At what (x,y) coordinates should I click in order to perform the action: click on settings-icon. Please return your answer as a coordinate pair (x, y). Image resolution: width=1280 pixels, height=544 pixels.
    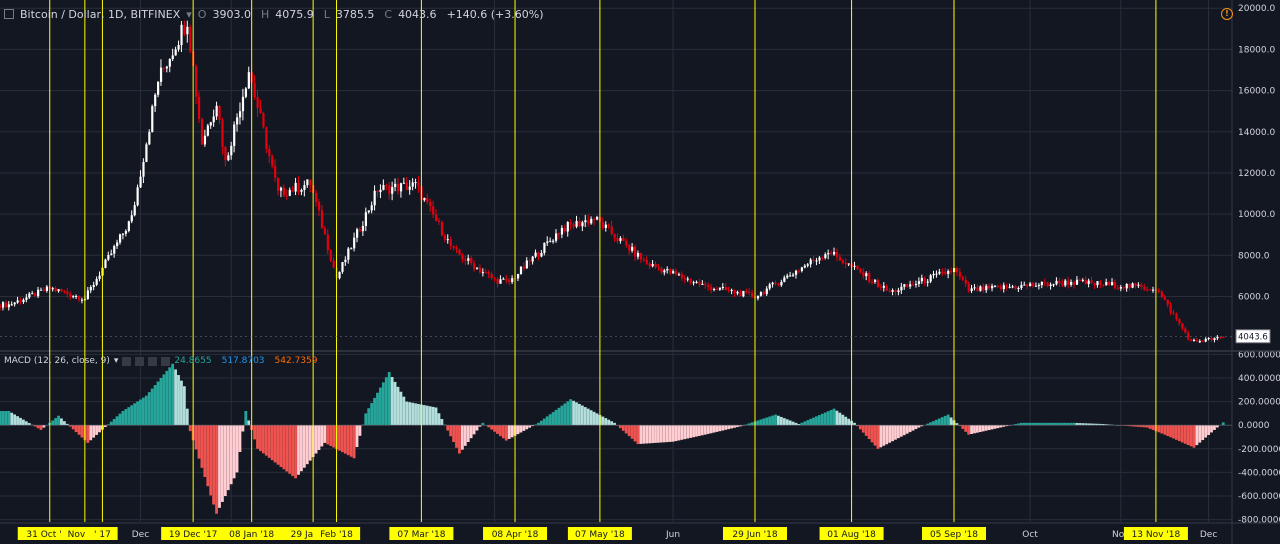
    Looking at the image, I should click on (140, 361).